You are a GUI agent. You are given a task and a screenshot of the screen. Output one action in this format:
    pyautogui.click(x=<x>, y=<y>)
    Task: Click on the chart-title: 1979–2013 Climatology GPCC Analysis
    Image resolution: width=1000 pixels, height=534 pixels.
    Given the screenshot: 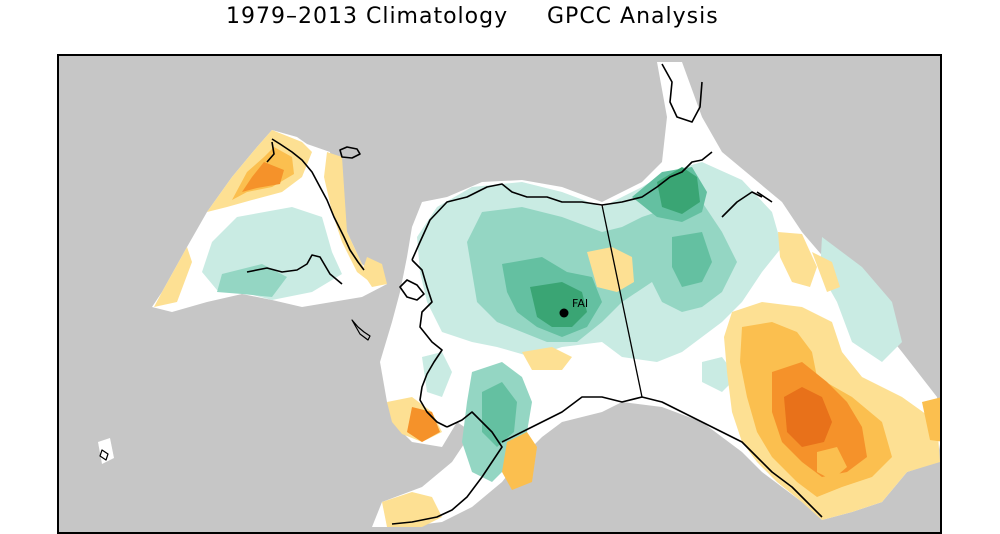 What is the action you would take?
    pyautogui.click(x=500, y=19)
    